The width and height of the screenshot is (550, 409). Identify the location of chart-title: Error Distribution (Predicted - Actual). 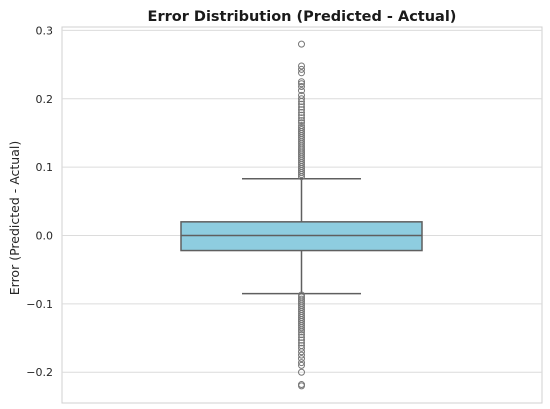
(302, 17).